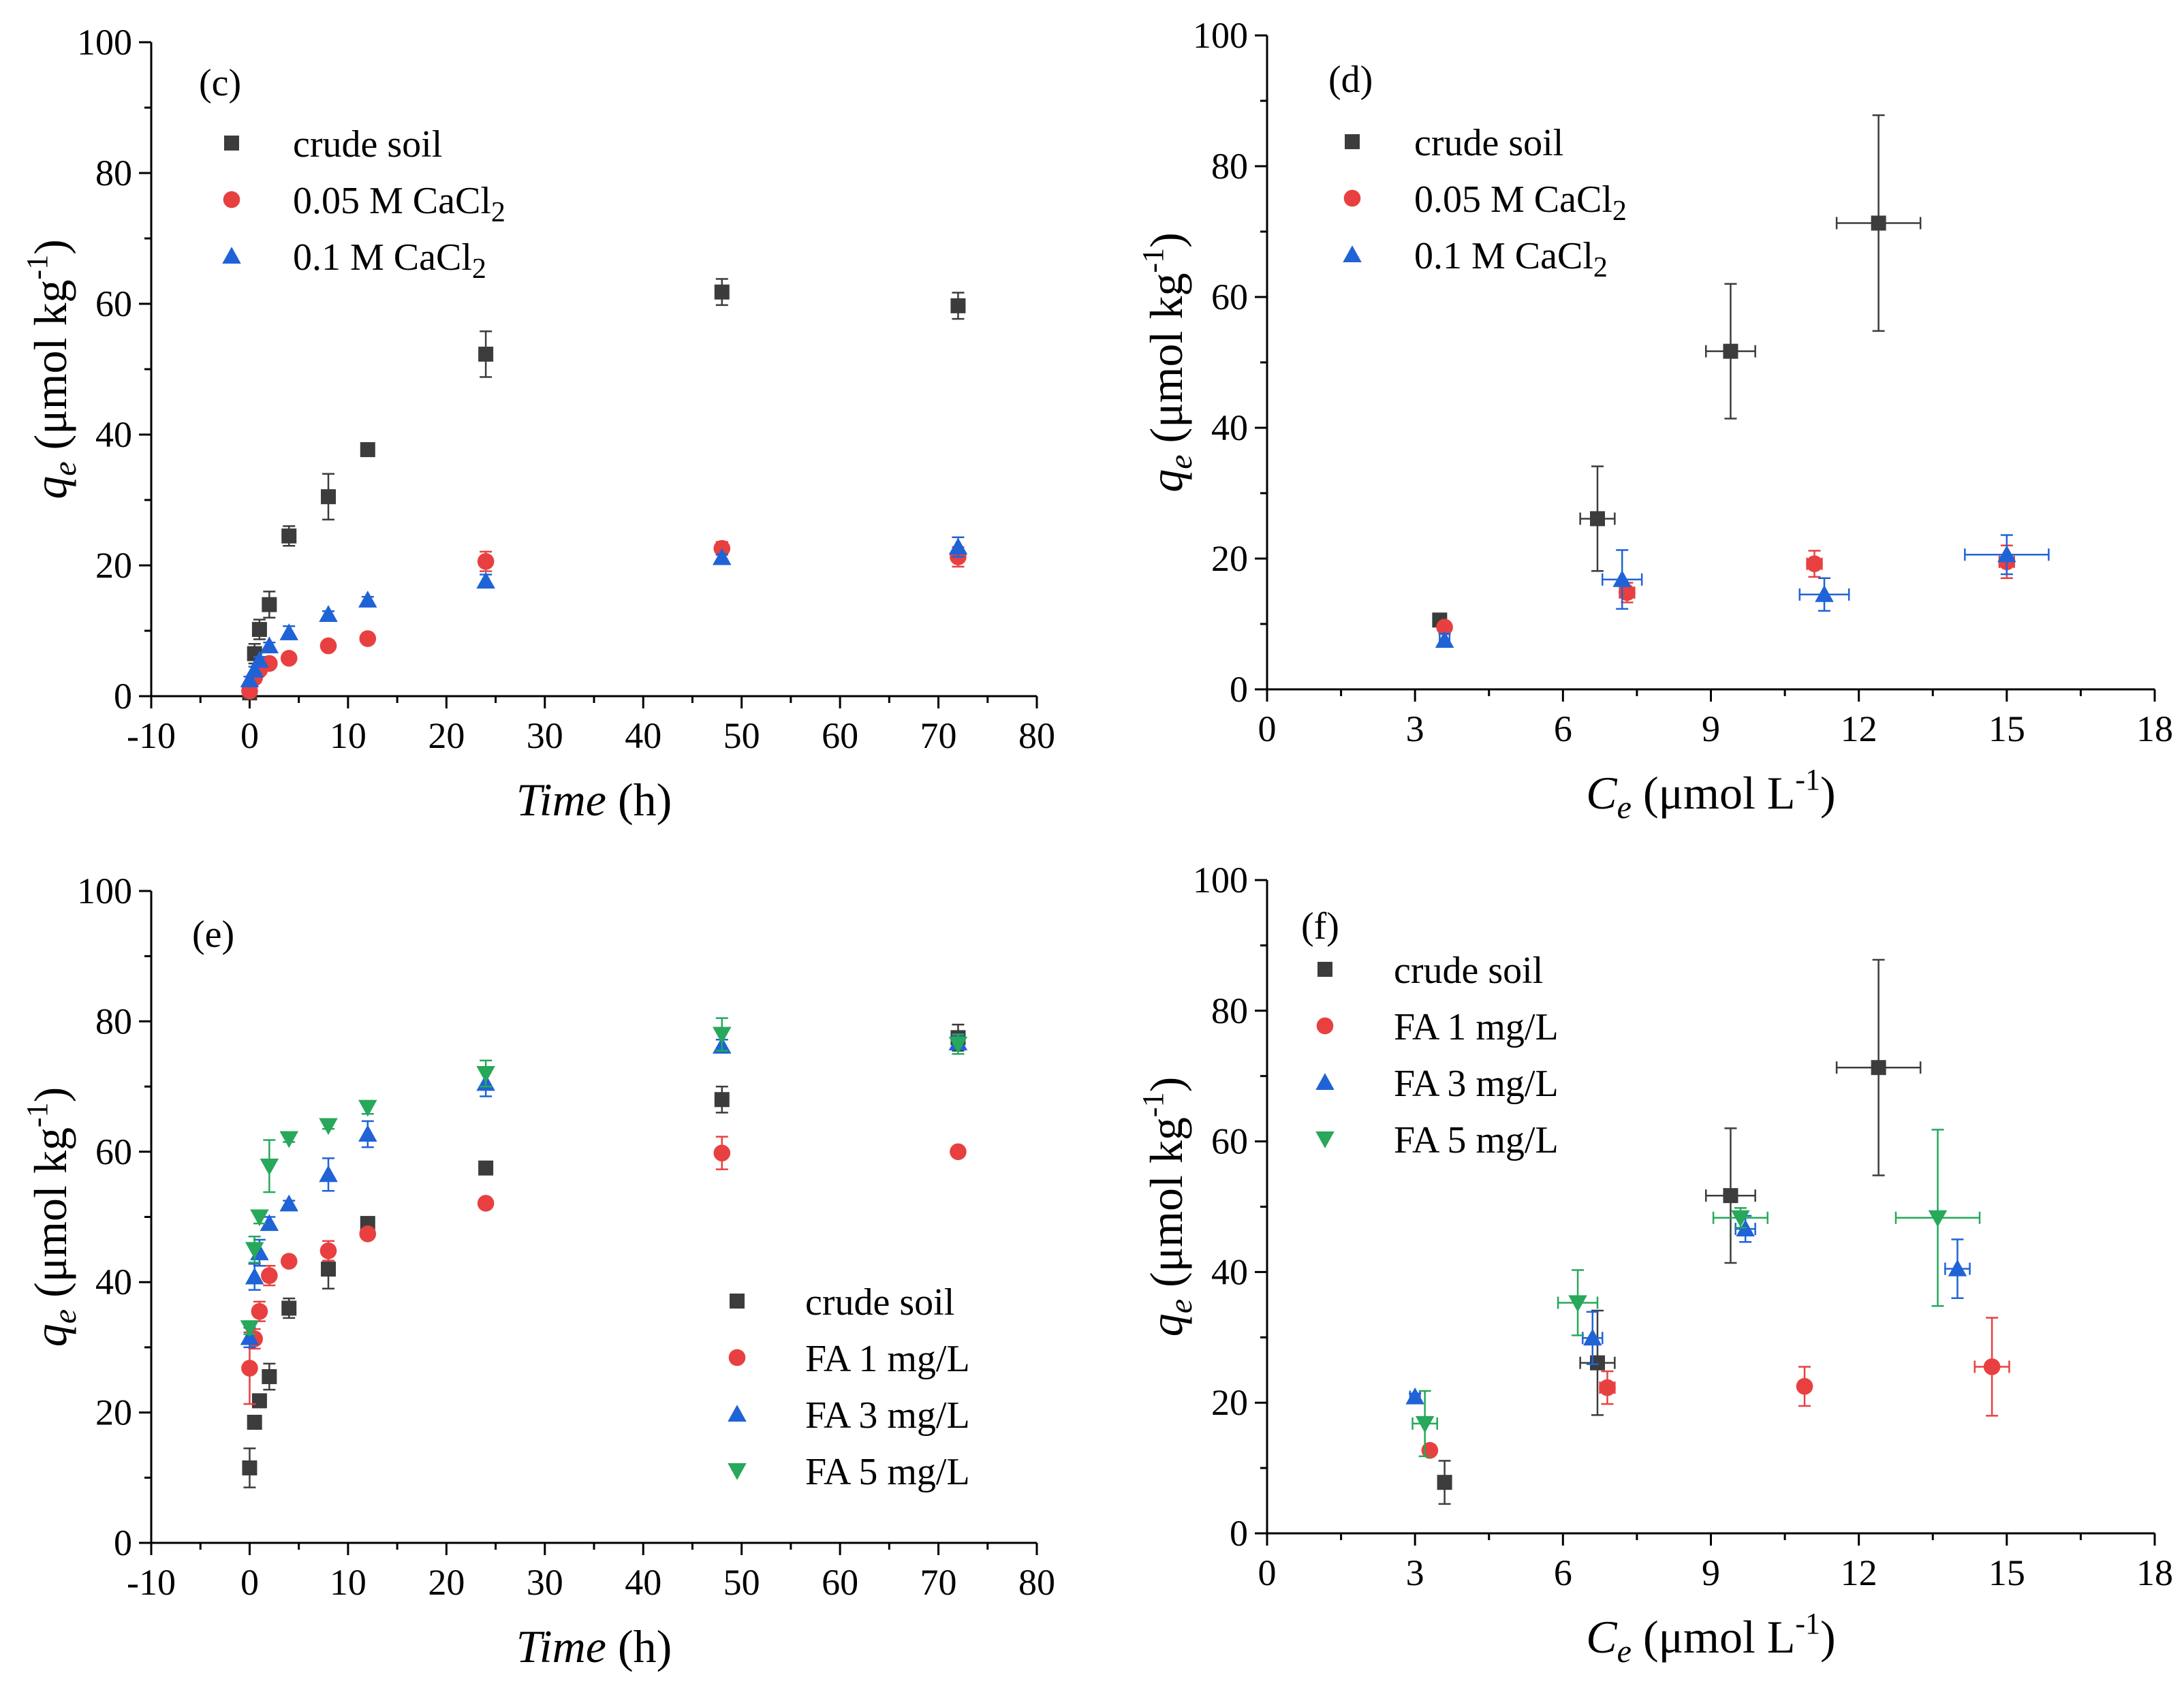 This screenshot has width=2184, height=1690. What do you see at coordinates (249, 735) in the screenshot?
I see `x-tick-label: 0` at bounding box center [249, 735].